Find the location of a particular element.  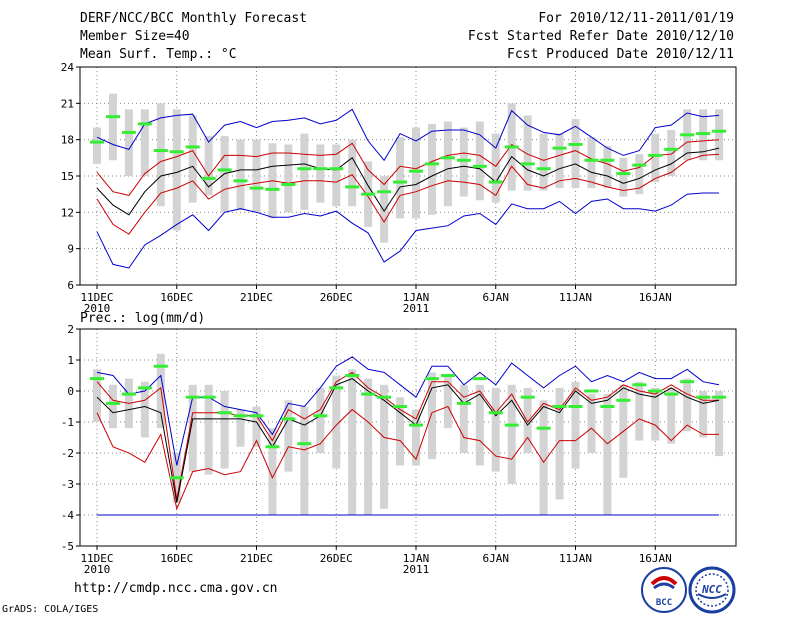

y-tick-label: -4 is located at coordinates (68, 515).